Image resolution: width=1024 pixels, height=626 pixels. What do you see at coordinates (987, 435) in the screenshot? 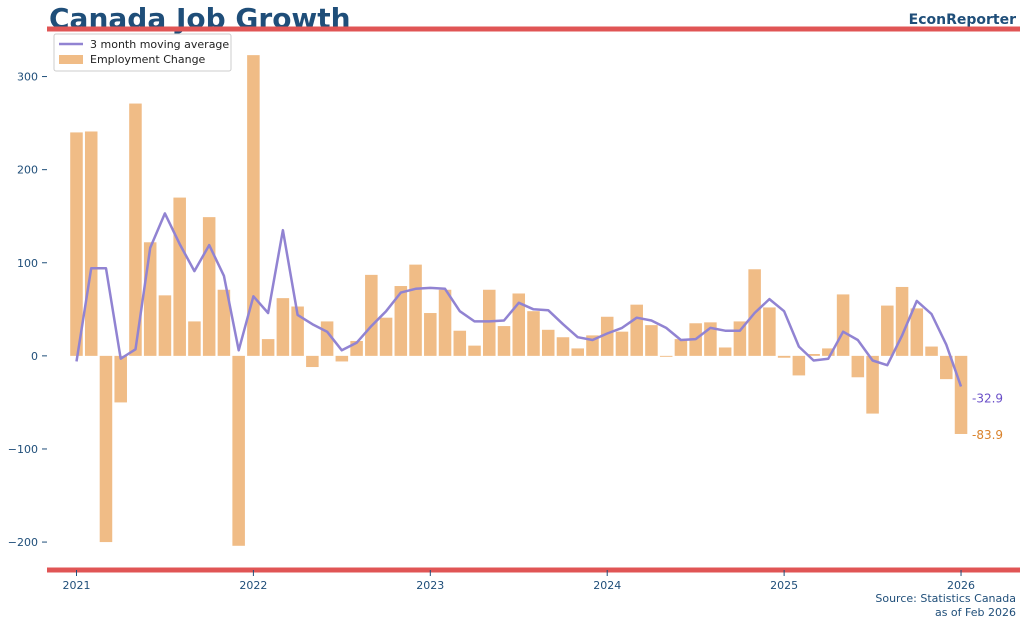
I see `employment-change-end-label: -83.9` at bounding box center [987, 435].